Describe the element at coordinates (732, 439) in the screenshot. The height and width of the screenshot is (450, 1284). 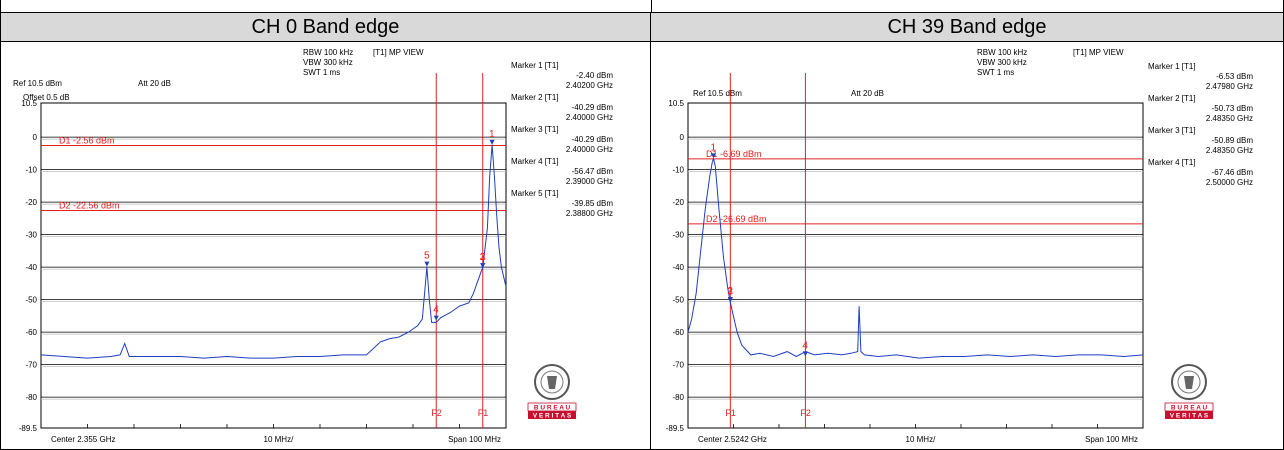
I see `center-frequency-label: Center 2.5242 GHz` at that location.